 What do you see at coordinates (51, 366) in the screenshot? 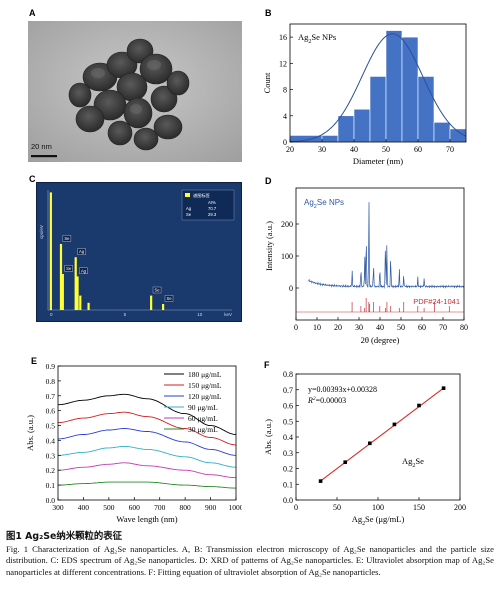
I see `y-tick-label: 0.9` at bounding box center [51, 366].